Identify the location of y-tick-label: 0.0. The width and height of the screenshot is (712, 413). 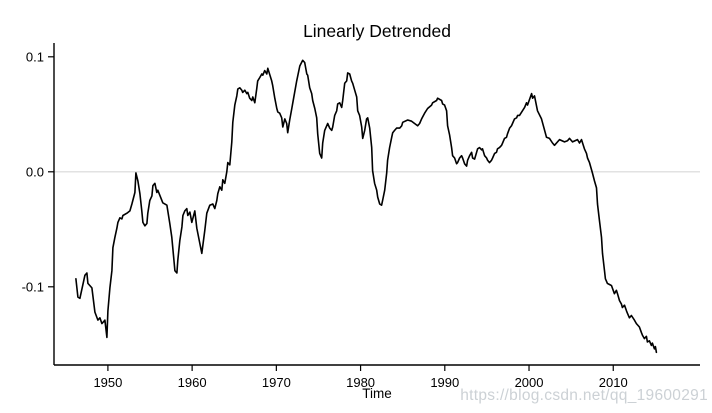
(35, 171).